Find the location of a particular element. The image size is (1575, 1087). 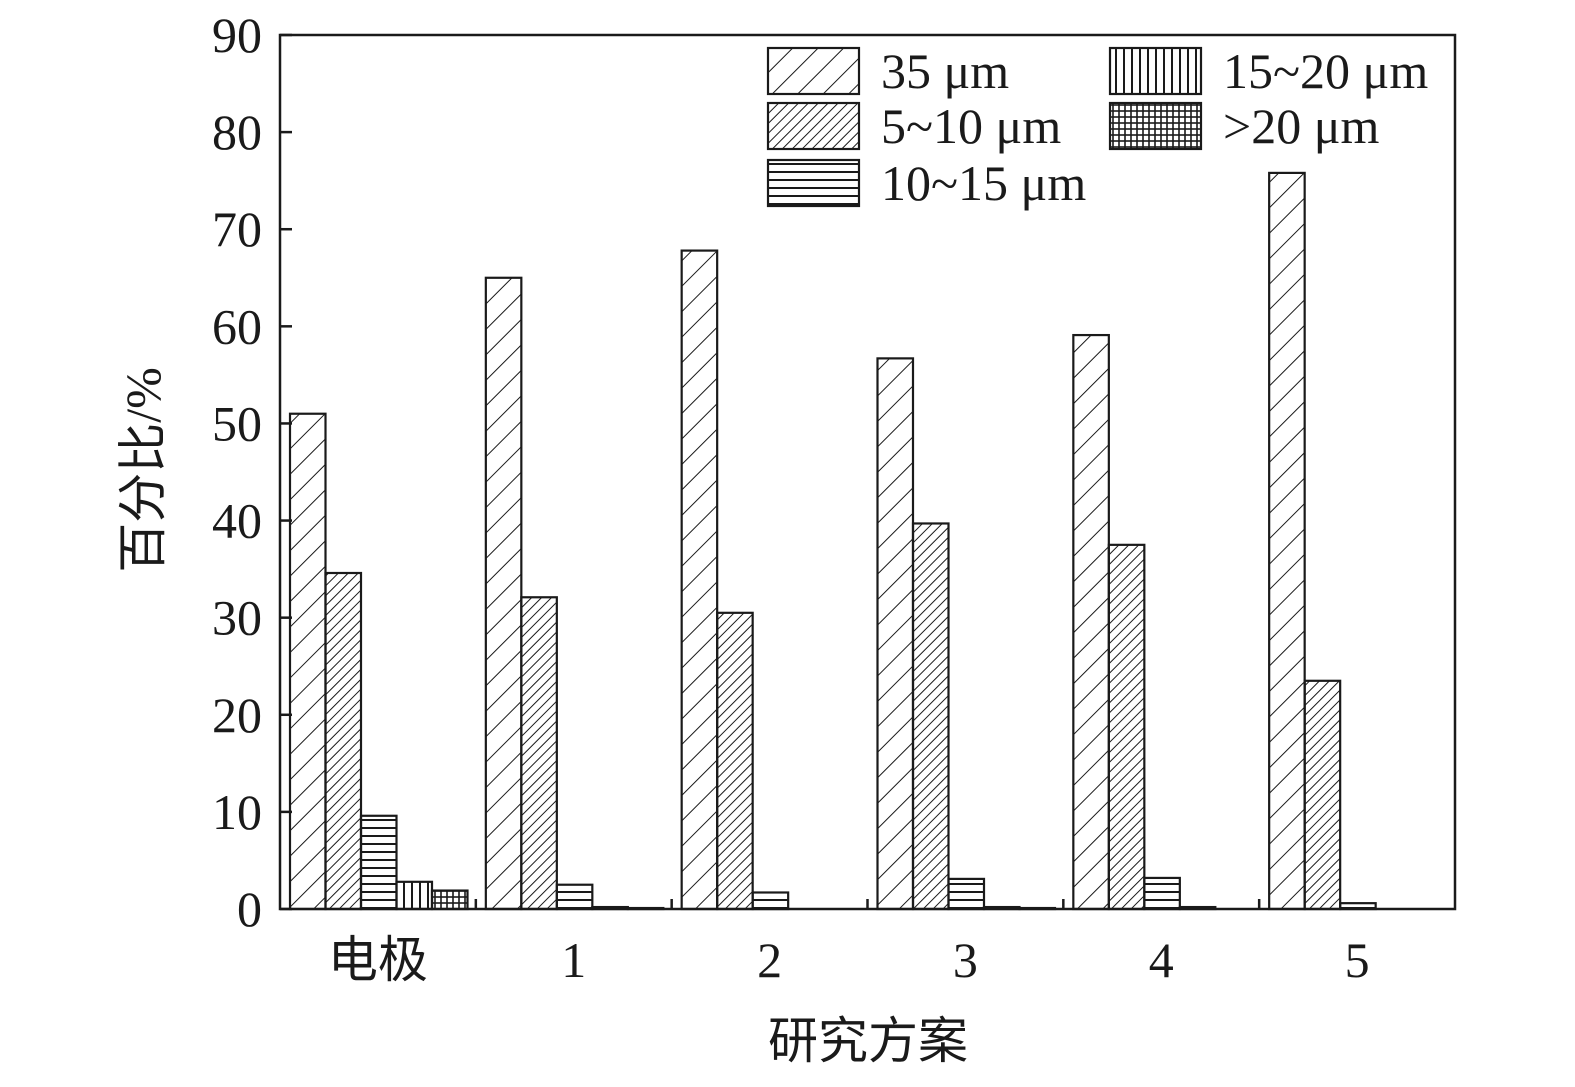

x-tick-label: 5 is located at coordinates (1357, 960).